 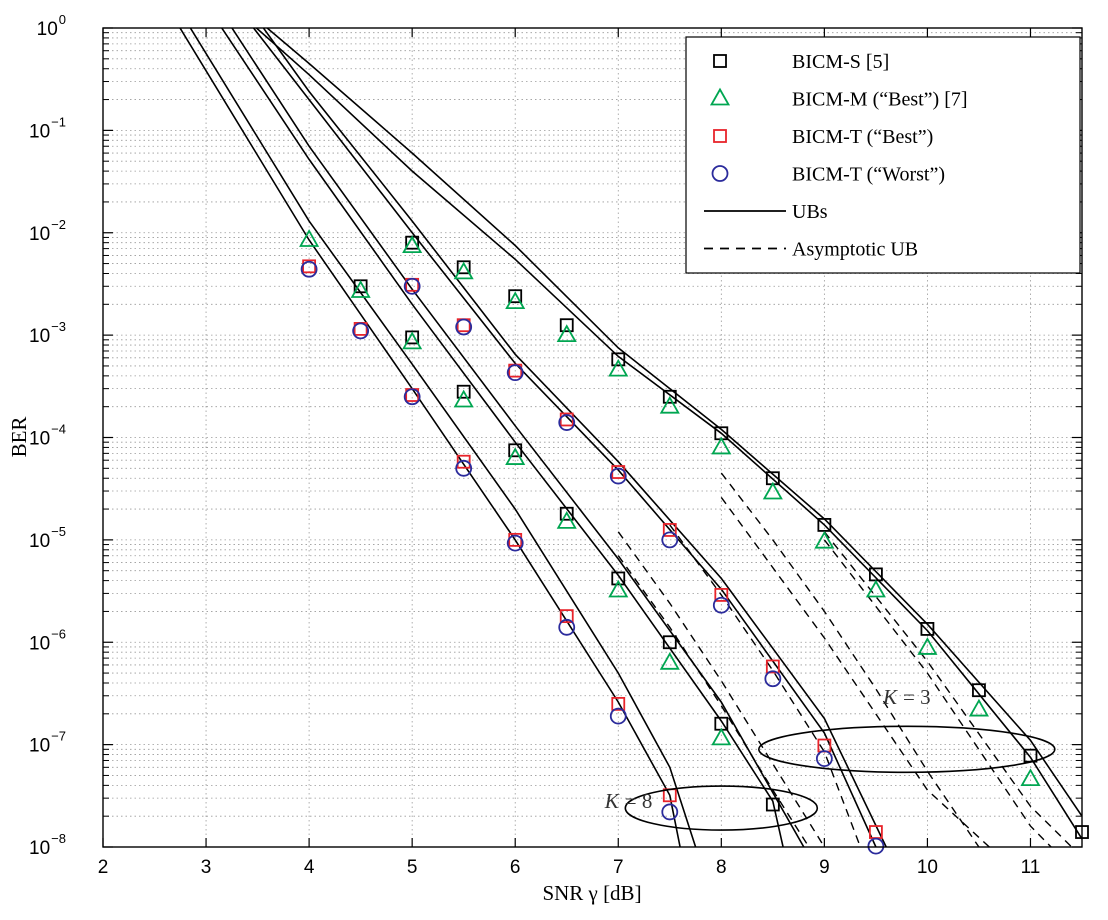 What do you see at coordinates (47, 333) in the screenshot?
I see `y-tick-label: 10⁻³` at bounding box center [47, 333].